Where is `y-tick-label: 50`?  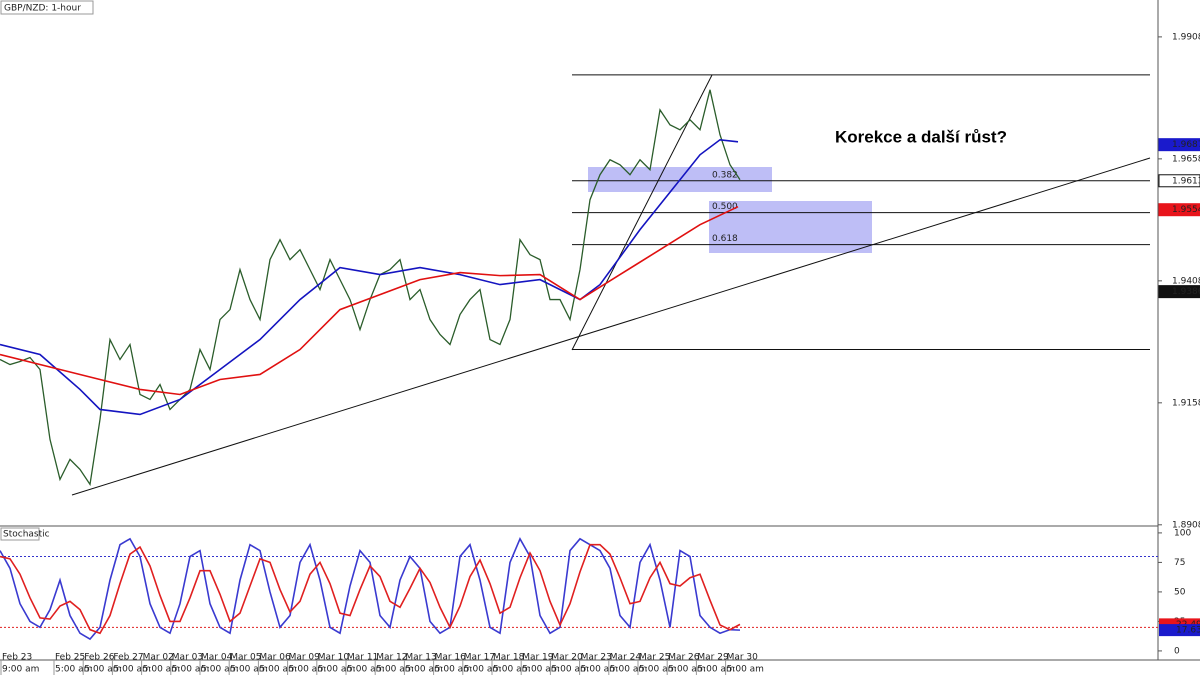
y-tick-label: 50 is located at coordinates (1180, 592).